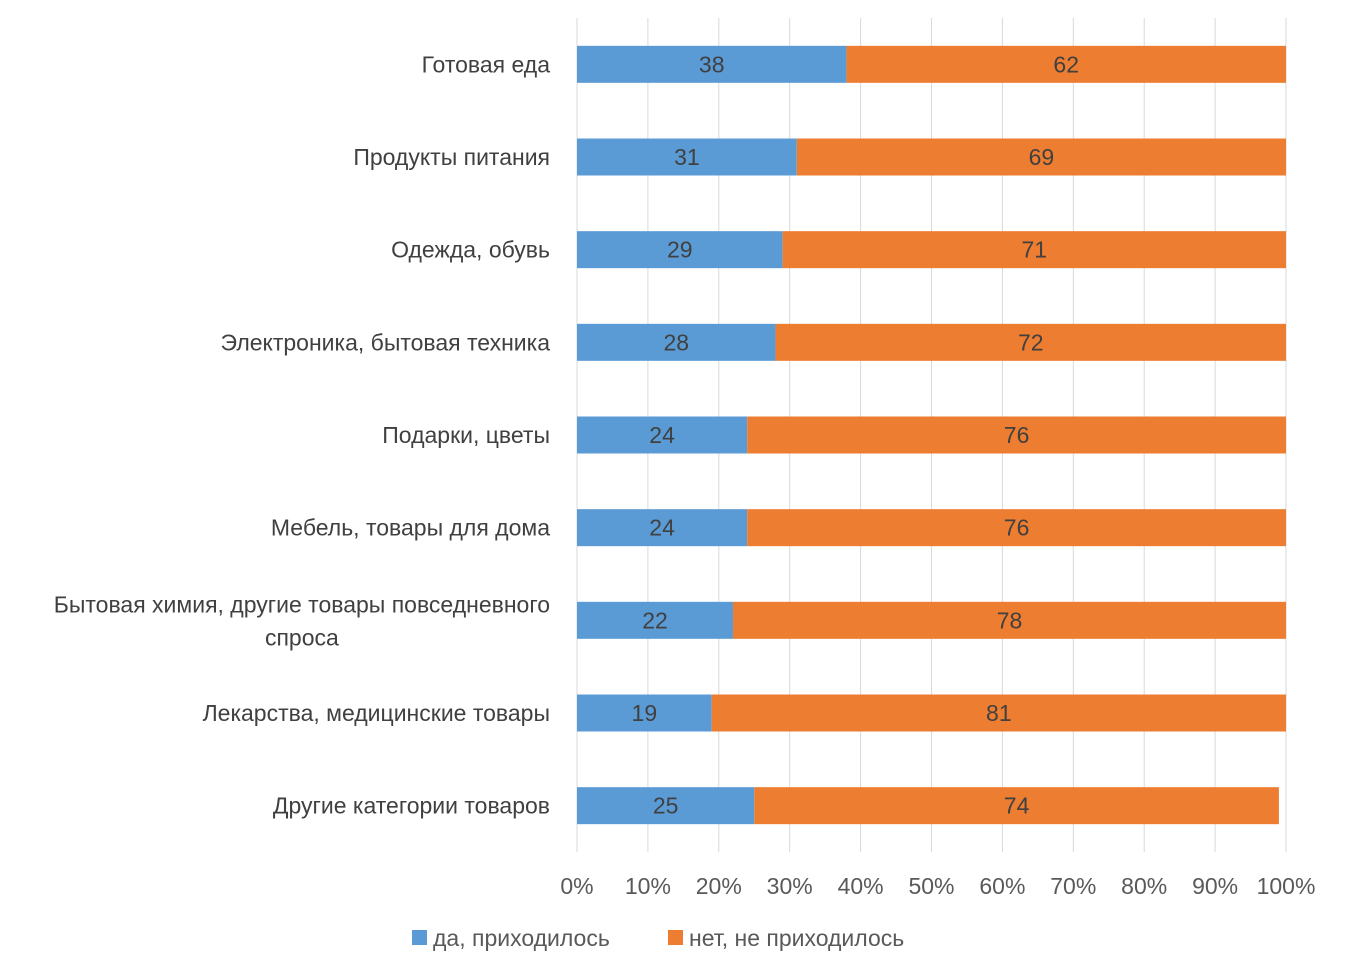 This screenshot has width=1355, height=978. Describe the element at coordinates (451, 157) in the screenshot. I see `category-label: Продукты питания` at that location.